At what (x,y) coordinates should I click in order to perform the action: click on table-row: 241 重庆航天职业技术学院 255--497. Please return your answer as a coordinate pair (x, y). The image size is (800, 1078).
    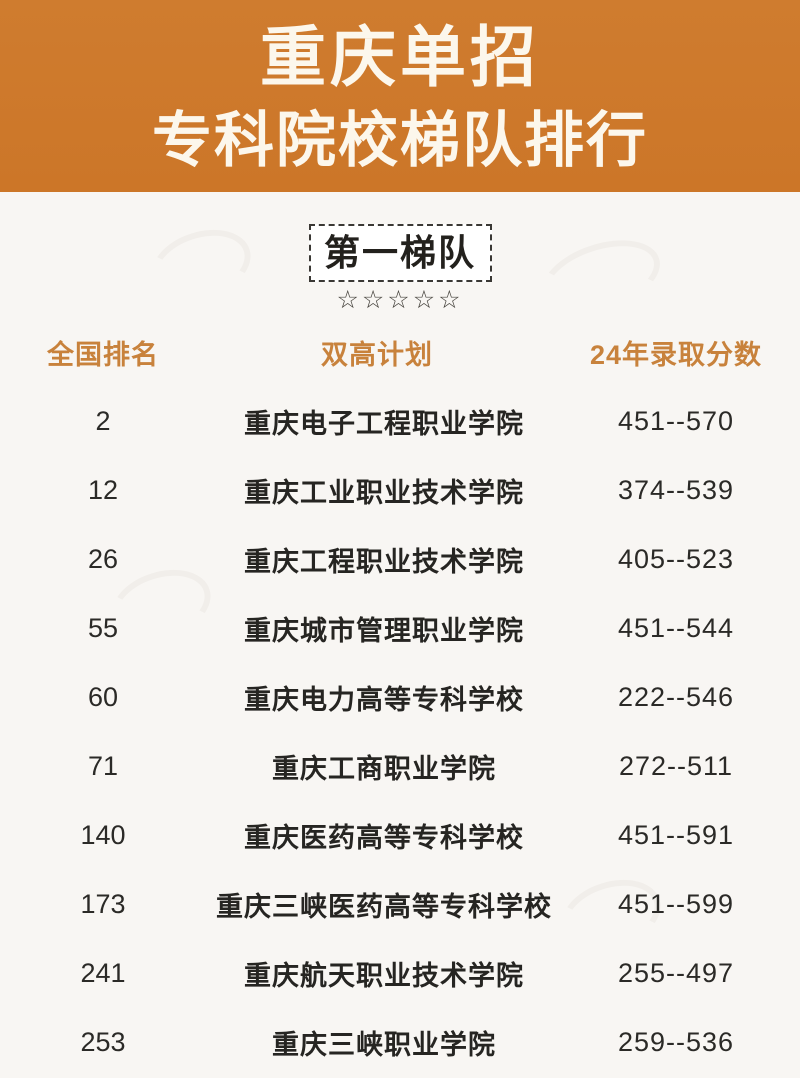
    Looking at the image, I should click on (400, 973).